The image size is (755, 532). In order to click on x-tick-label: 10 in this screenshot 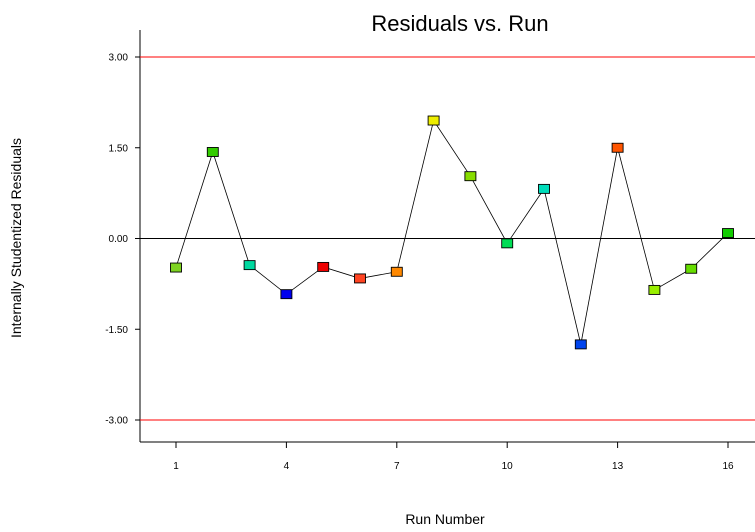, I will do `click(508, 466)`.